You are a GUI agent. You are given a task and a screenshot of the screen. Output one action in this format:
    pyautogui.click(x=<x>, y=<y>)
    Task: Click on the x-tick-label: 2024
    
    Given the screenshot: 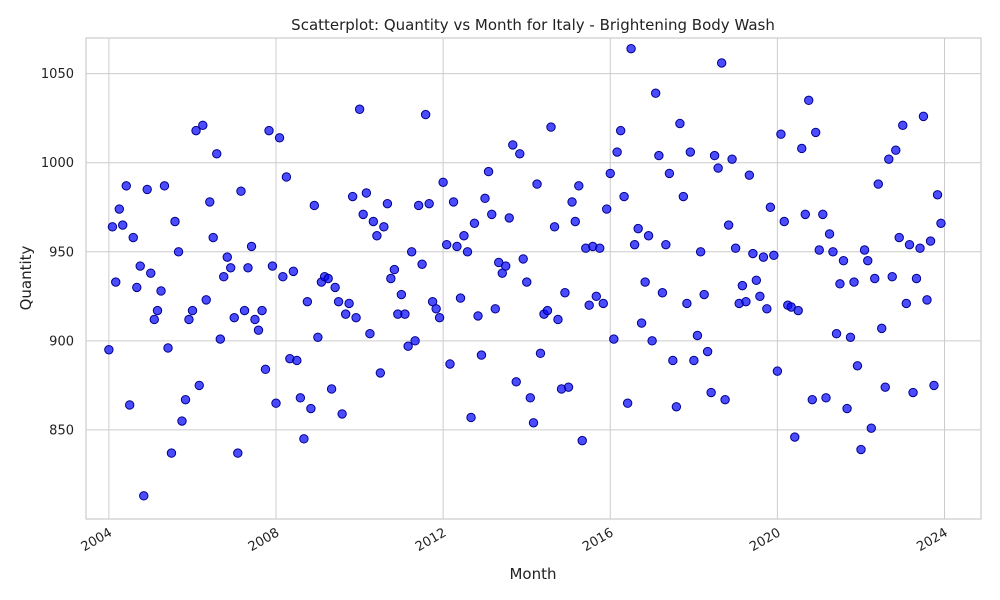 What is the action you would take?
    pyautogui.click(x=932, y=540)
    